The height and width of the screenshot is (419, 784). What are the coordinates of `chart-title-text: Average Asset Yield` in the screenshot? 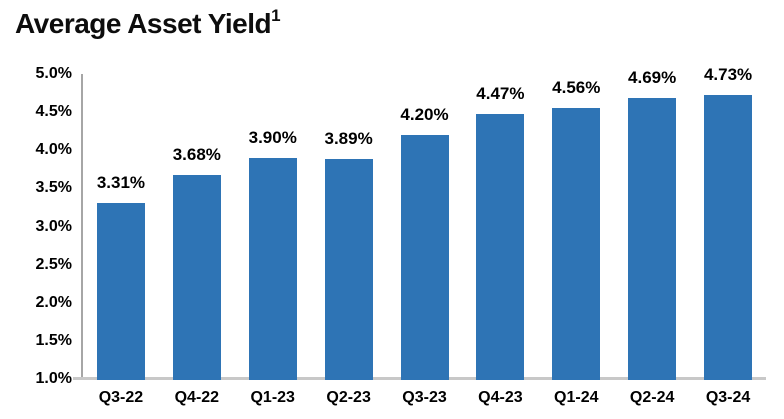 It's located at (143, 23).